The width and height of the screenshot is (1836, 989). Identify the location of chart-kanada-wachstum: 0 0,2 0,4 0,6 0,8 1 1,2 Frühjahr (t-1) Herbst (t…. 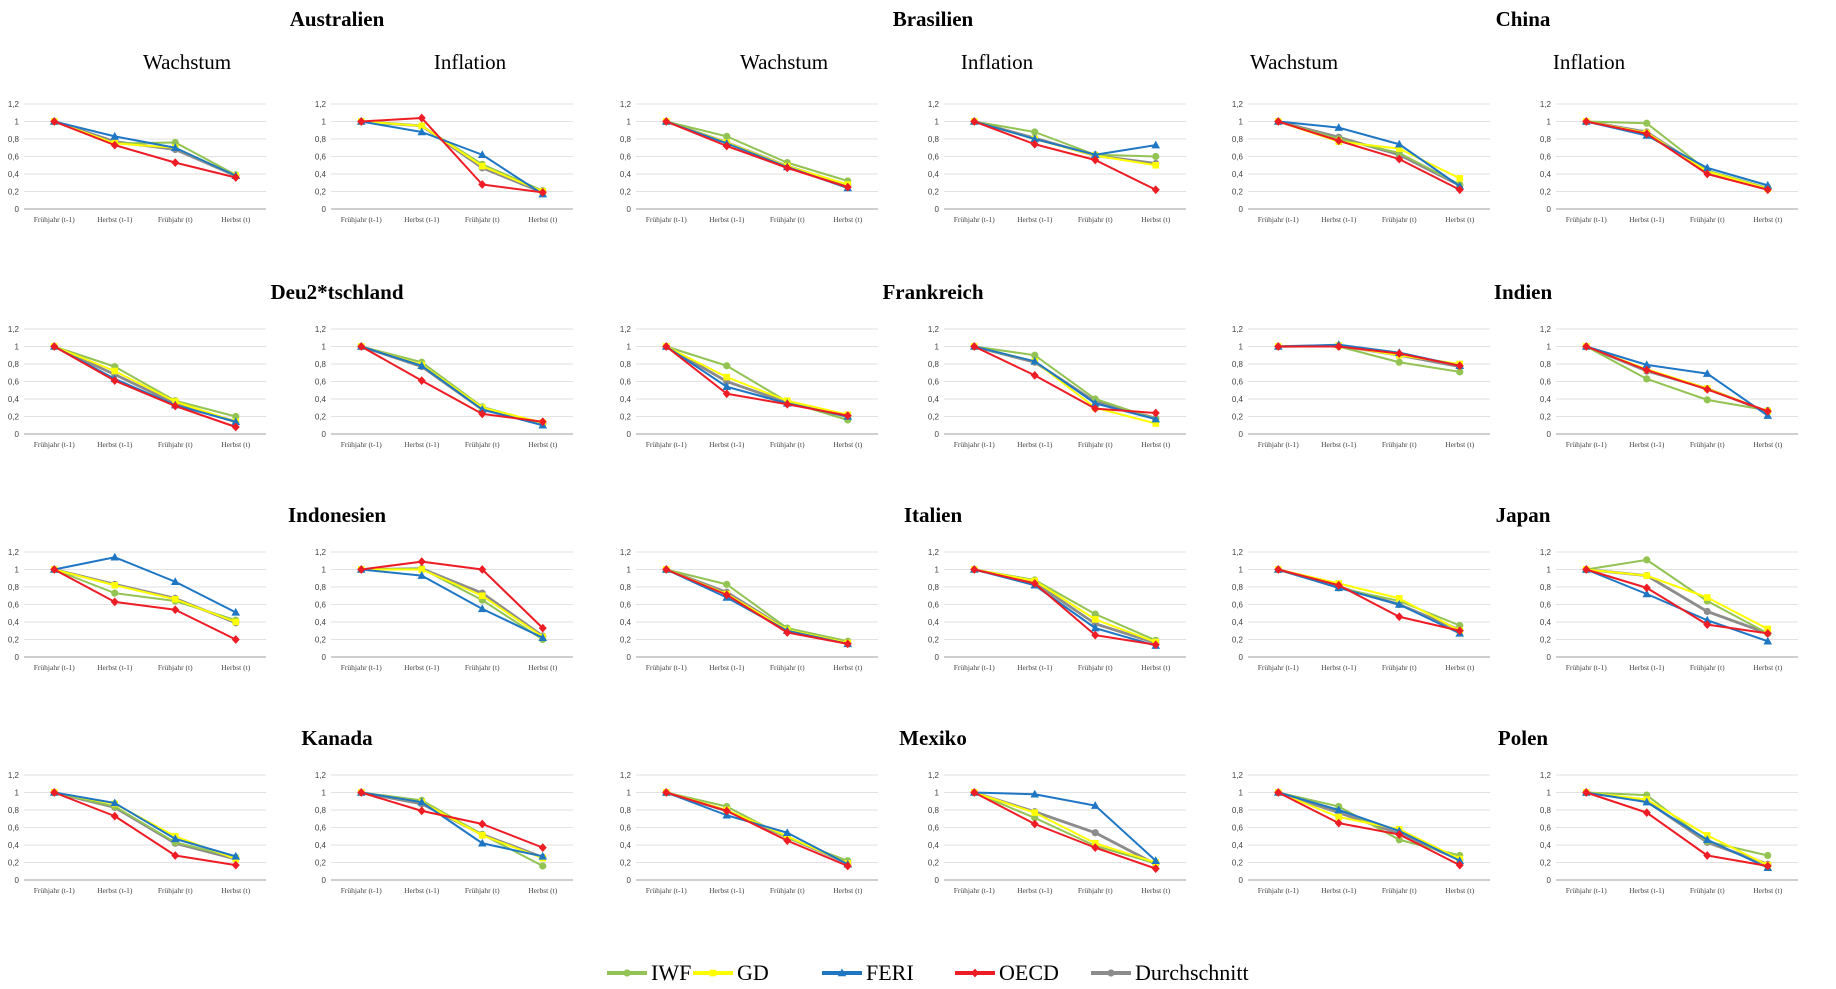
(137, 833).